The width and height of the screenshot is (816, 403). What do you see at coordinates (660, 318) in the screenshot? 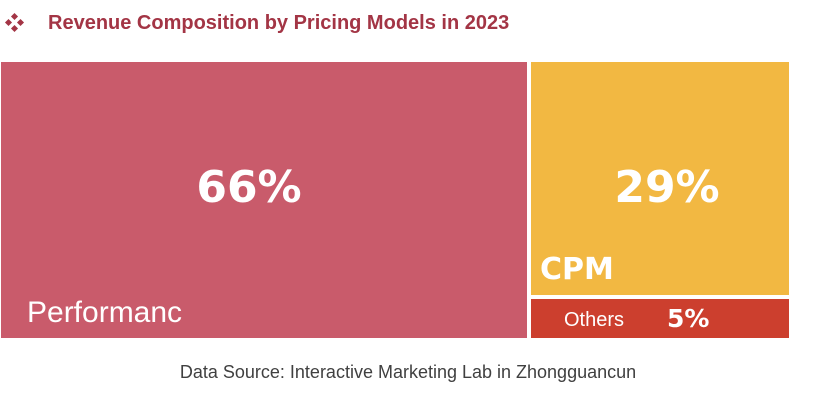
I see `segment-others: Others 5%` at bounding box center [660, 318].